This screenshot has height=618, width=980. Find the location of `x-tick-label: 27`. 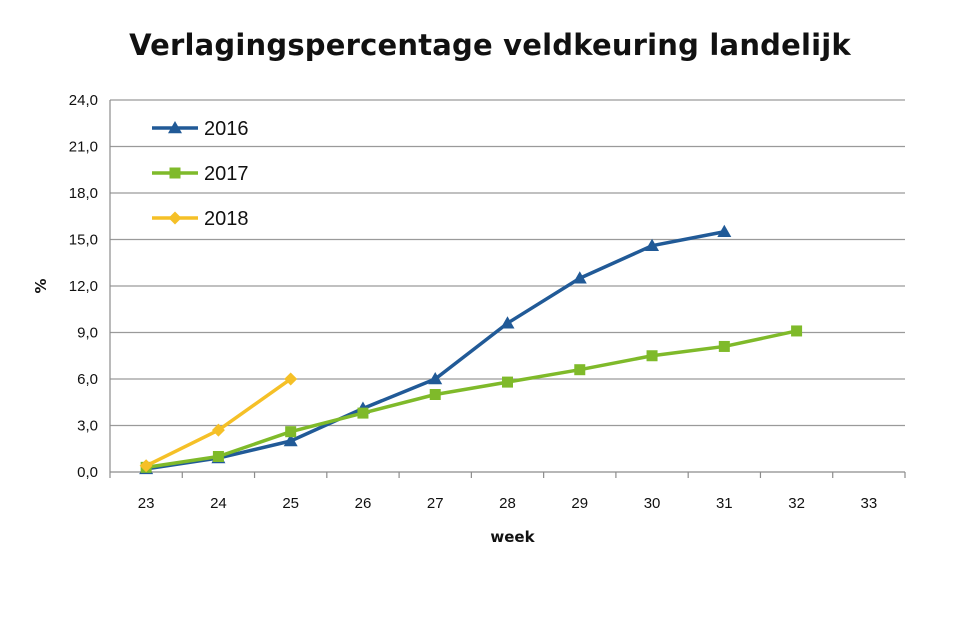

x-tick-label: 27 is located at coordinates (435, 503).